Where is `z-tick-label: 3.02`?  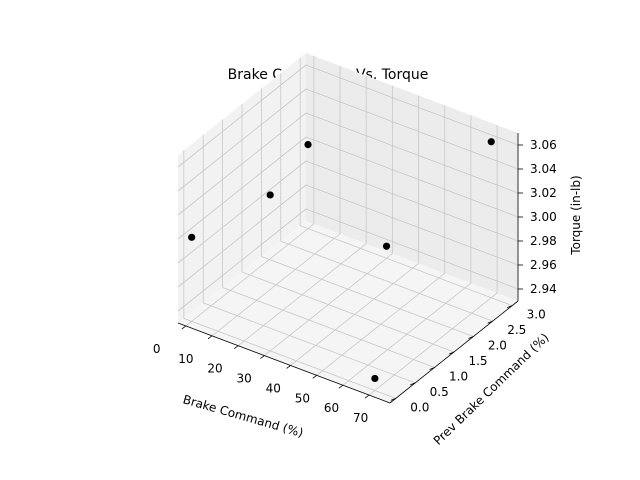 z-tick-label: 3.02 is located at coordinates (543, 193).